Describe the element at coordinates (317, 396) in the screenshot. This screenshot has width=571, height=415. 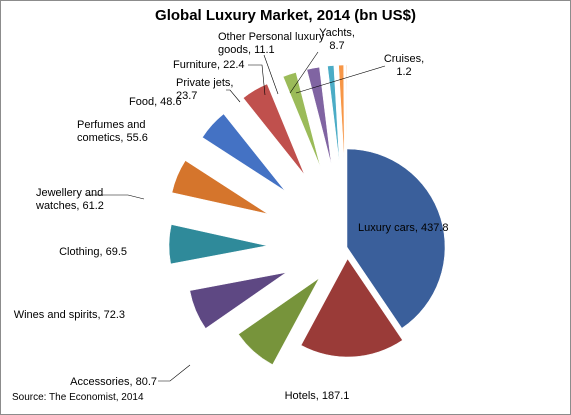
I see `data-label-hotels: Hotels, 187.1` at that location.